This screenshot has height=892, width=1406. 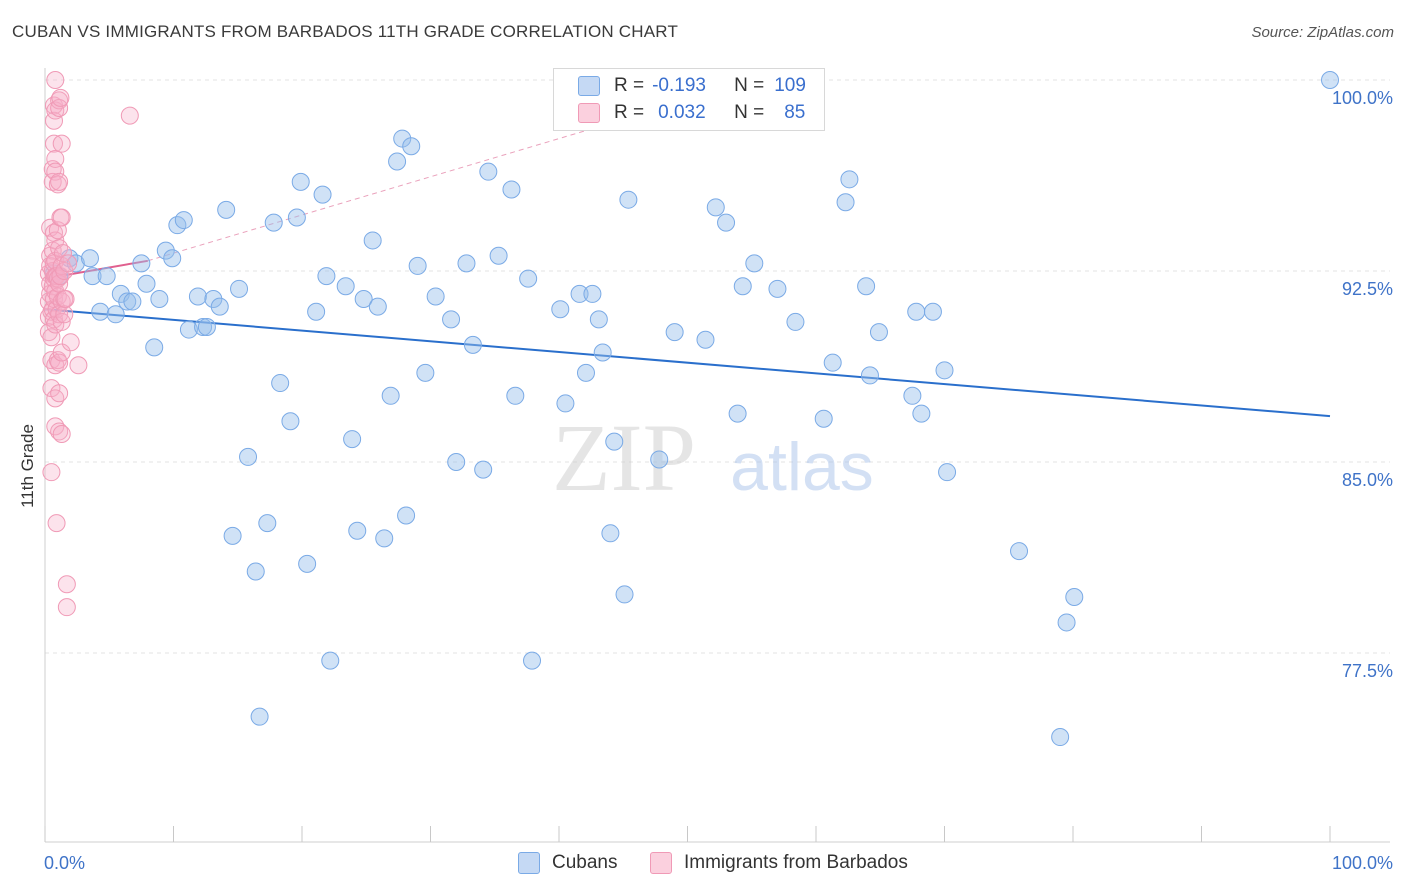 I want to click on cubans-n-value: 109, so click(x=790, y=85).